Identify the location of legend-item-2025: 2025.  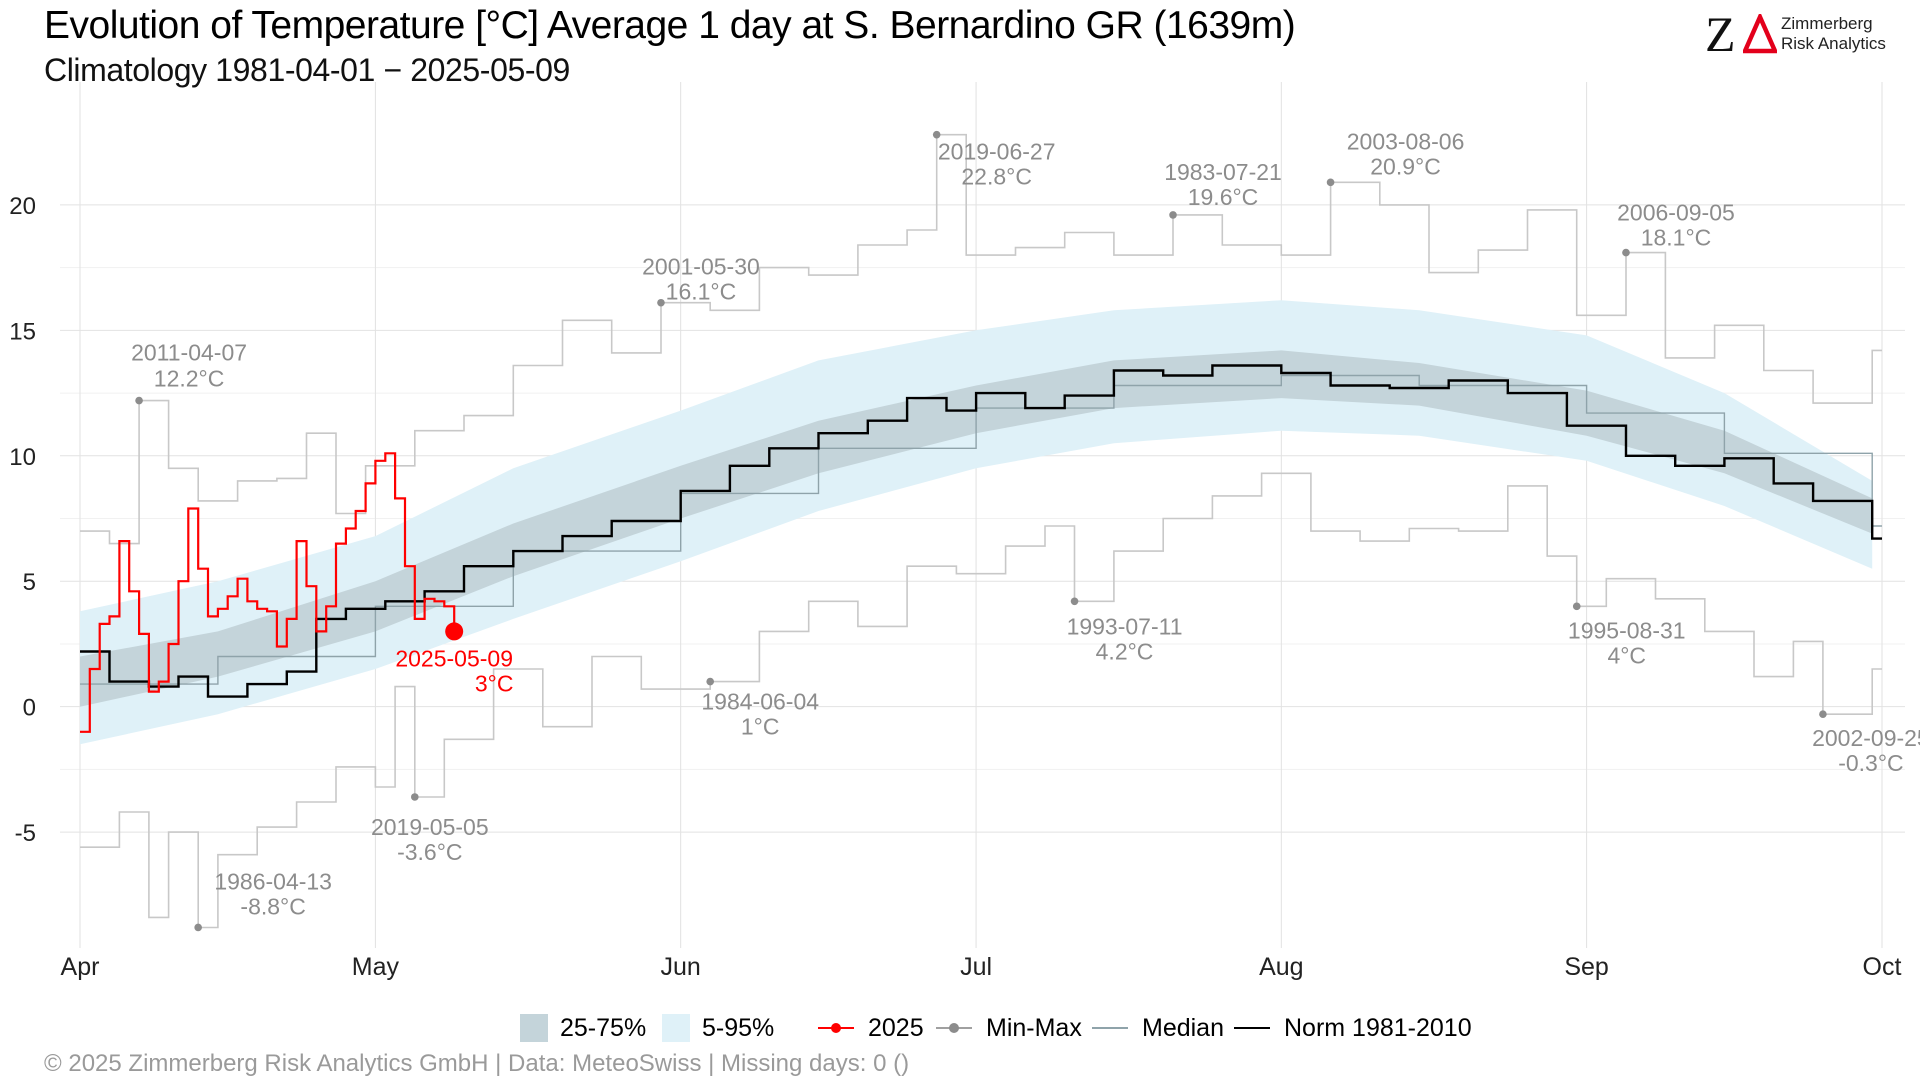
(870, 1028).